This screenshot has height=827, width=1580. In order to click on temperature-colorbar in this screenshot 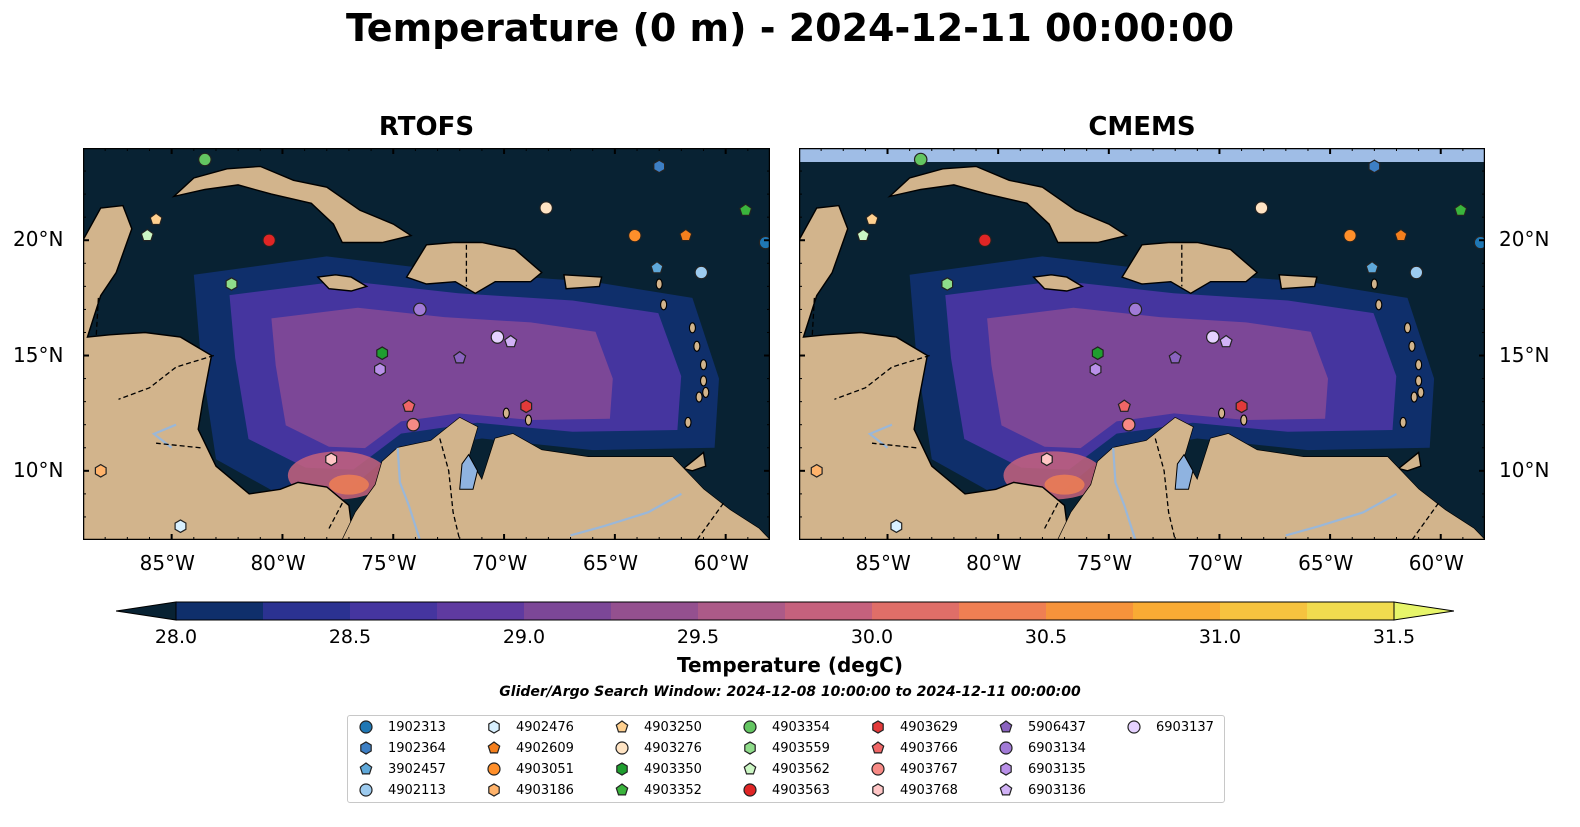, I will do `click(785, 611)`.